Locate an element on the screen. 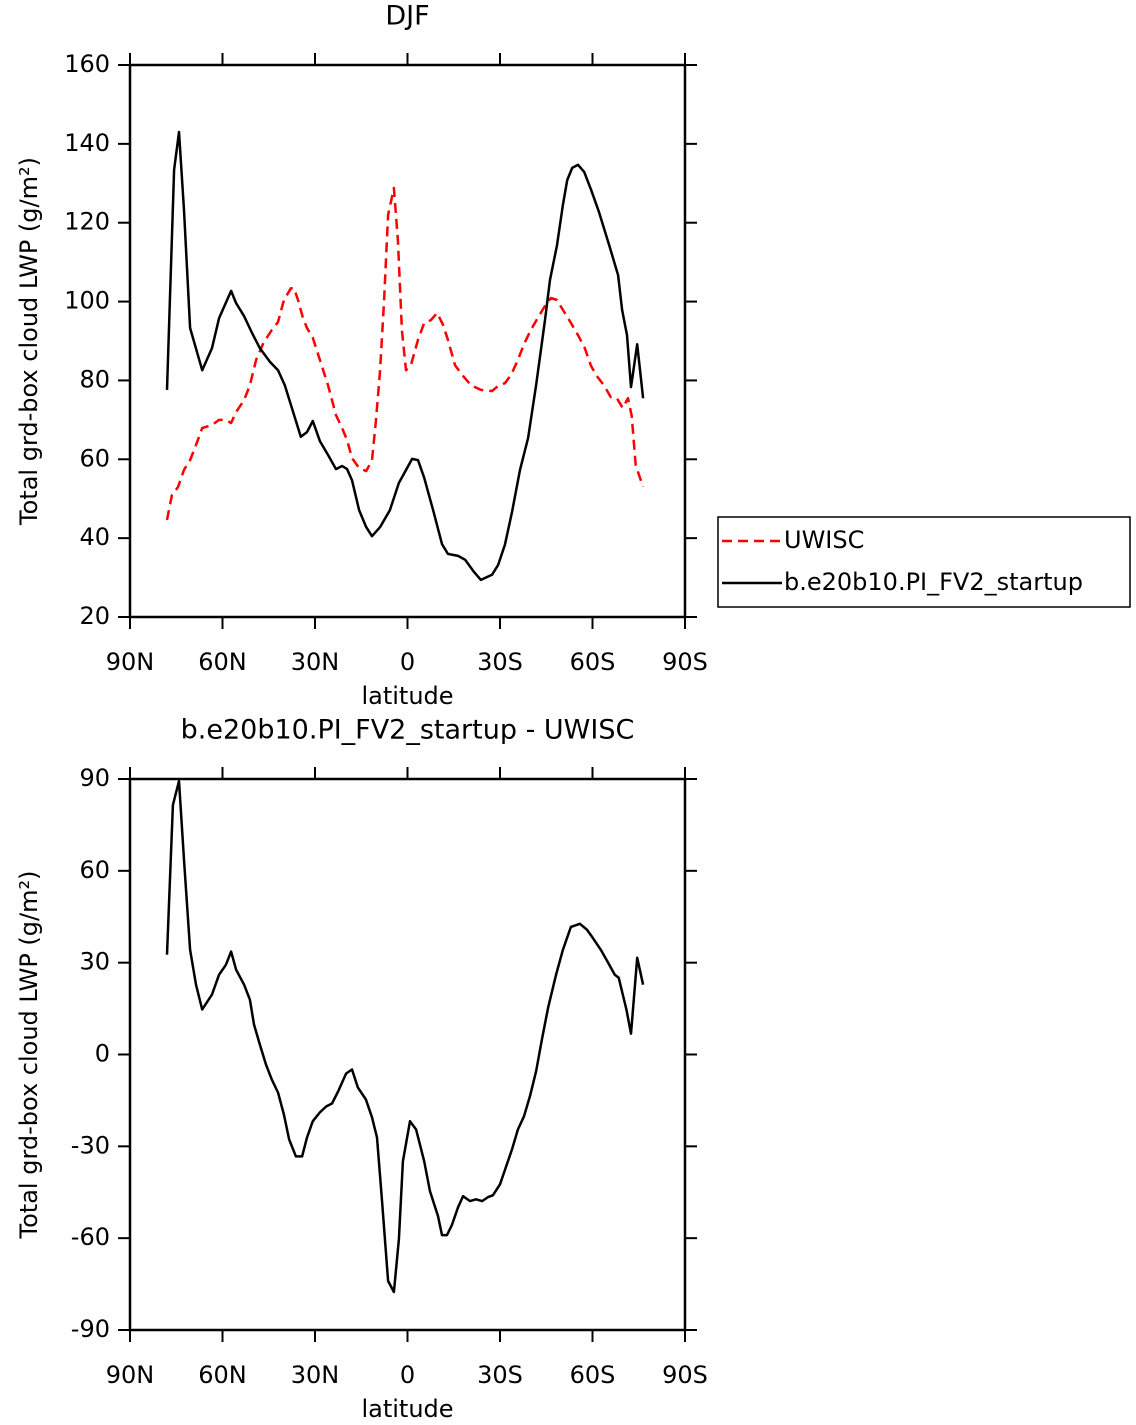  y-tick-label: 90 is located at coordinates (94, 778).